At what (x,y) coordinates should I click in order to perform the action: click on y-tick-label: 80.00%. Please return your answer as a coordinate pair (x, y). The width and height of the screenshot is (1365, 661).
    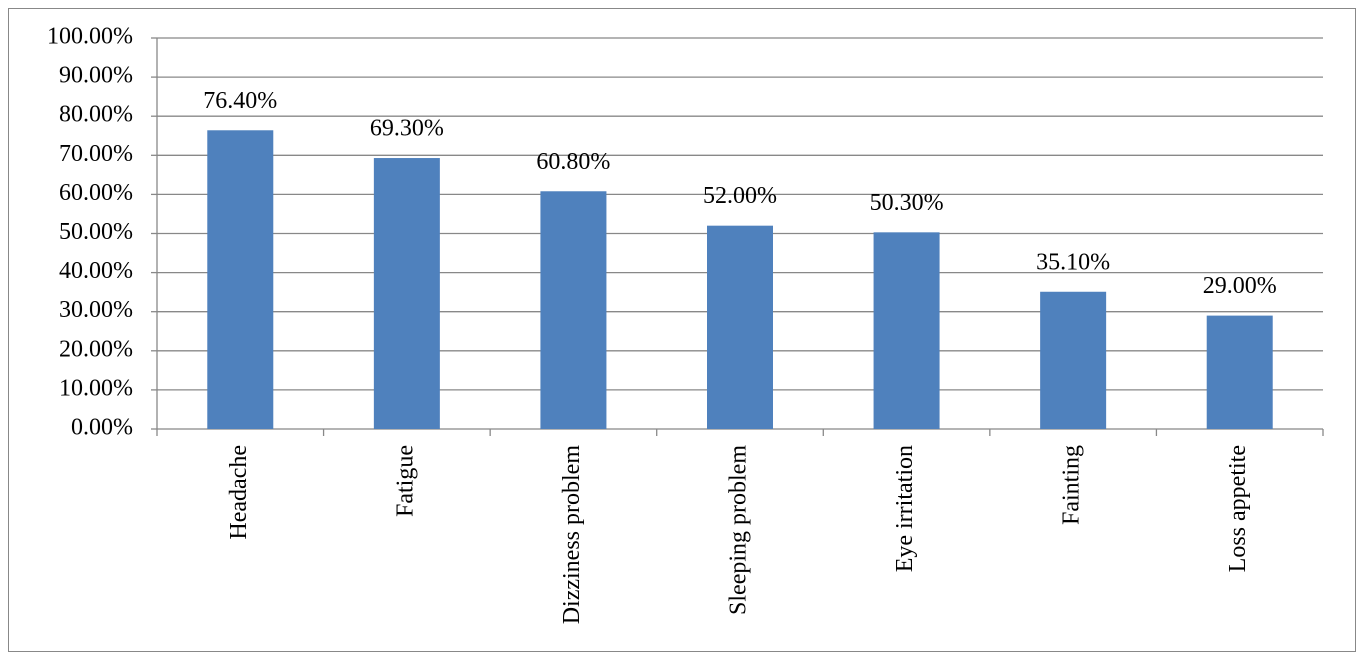
    Looking at the image, I should click on (96, 115).